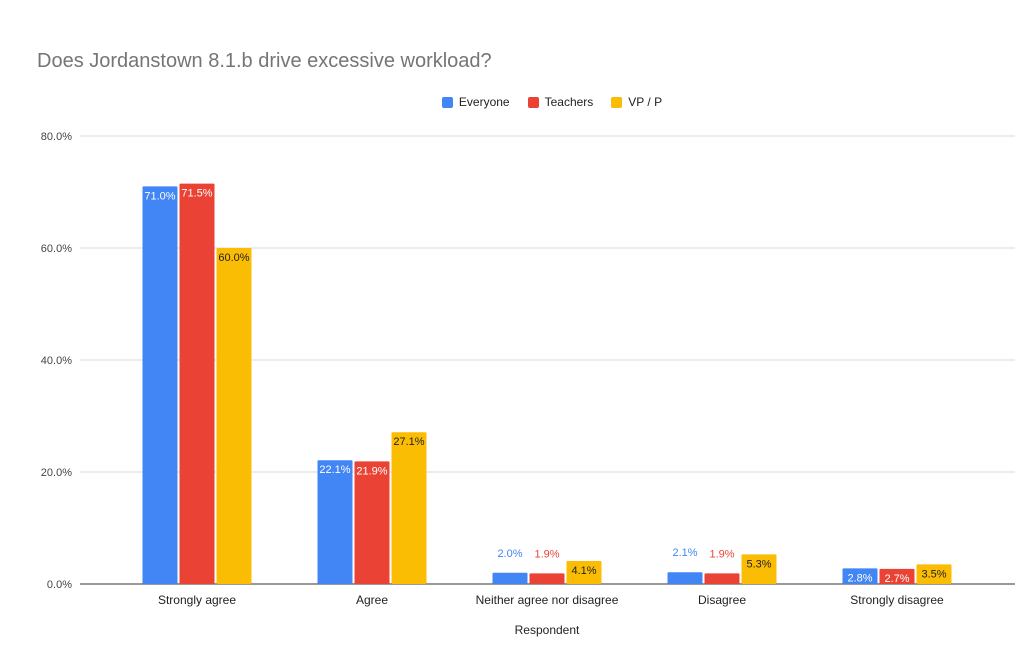 The image size is (1024, 660). I want to click on data-label: 3.5%, so click(933, 574).